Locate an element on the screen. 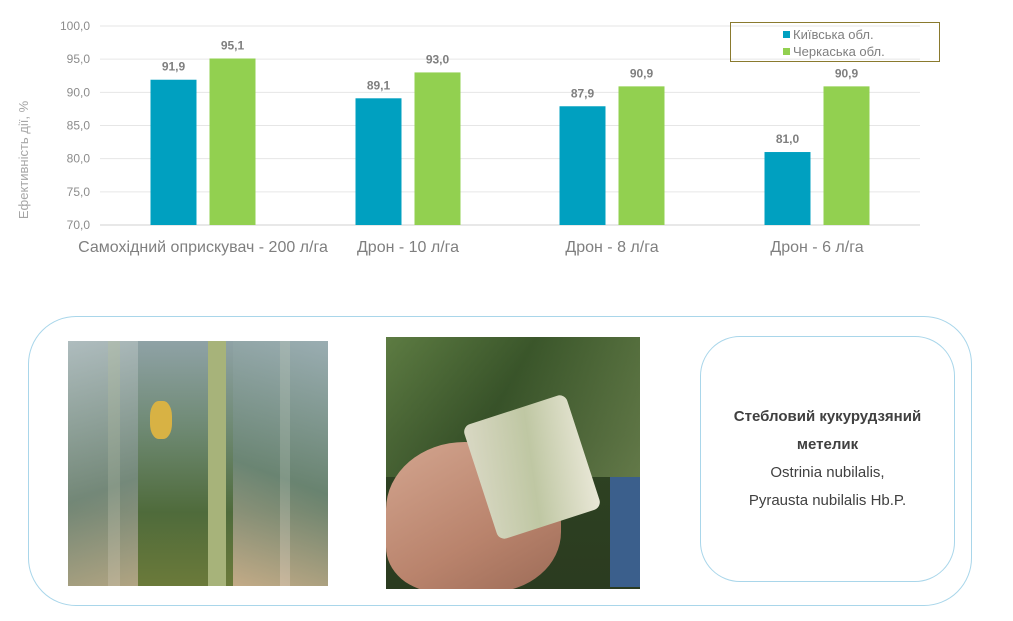 The image size is (1013, 621). legend-swatch-kyiv is located at coordinates (786, 34).